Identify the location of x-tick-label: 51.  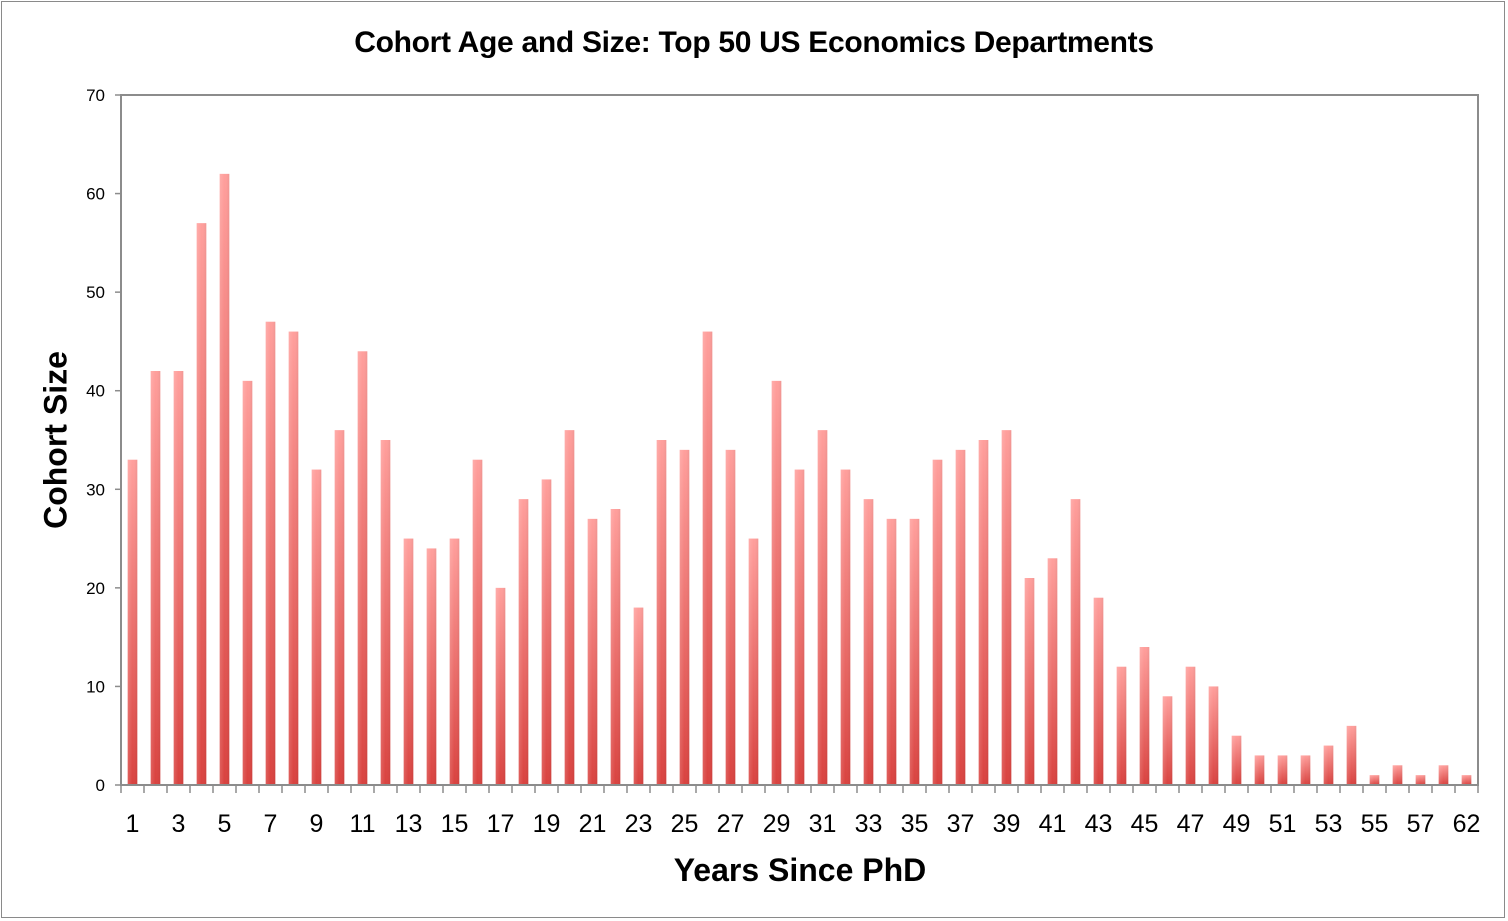
(1283, 824).